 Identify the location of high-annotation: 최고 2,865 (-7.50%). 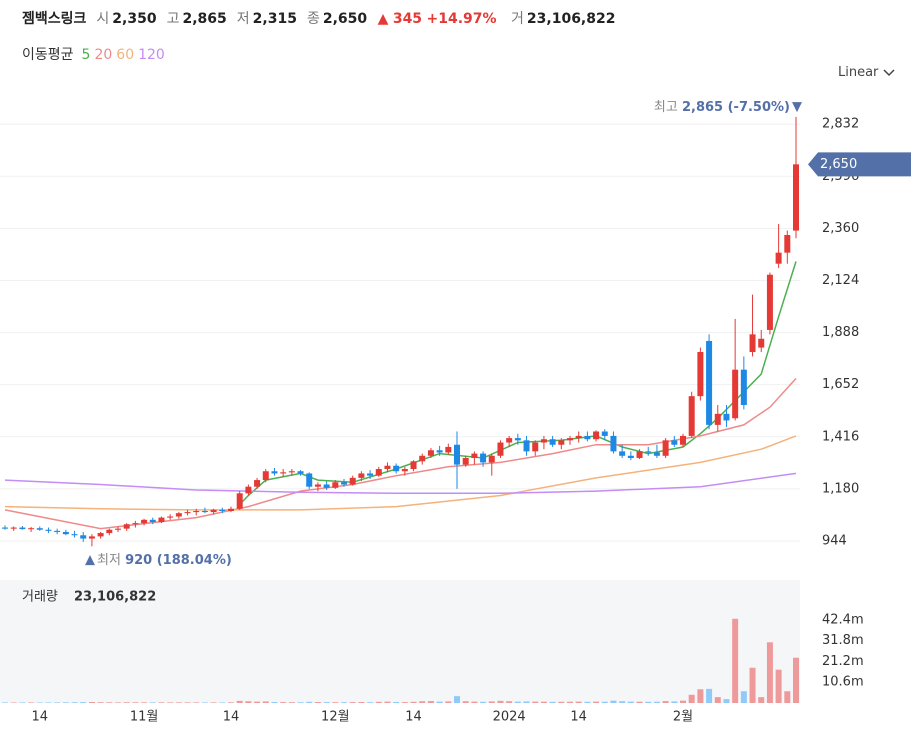
(722, 107).